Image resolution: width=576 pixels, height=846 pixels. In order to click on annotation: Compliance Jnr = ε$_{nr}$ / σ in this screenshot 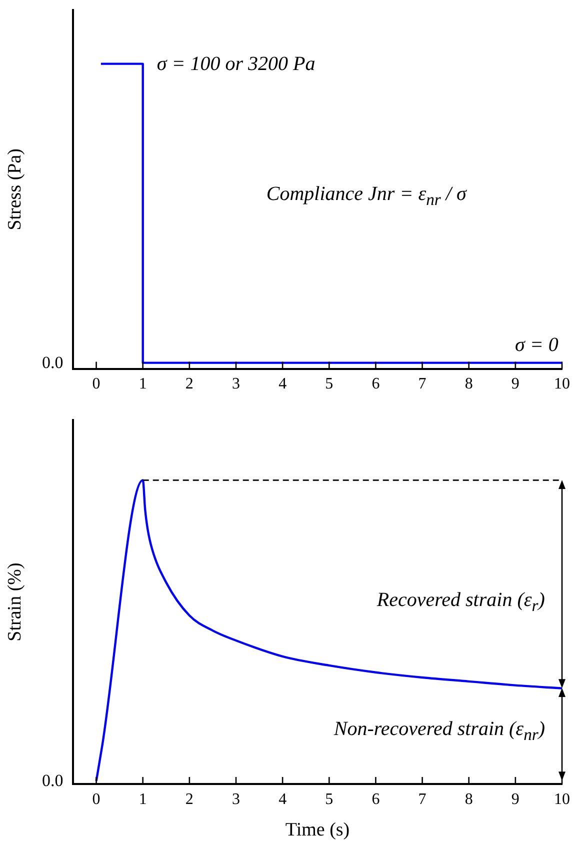, I will do `click(366, 196)`.